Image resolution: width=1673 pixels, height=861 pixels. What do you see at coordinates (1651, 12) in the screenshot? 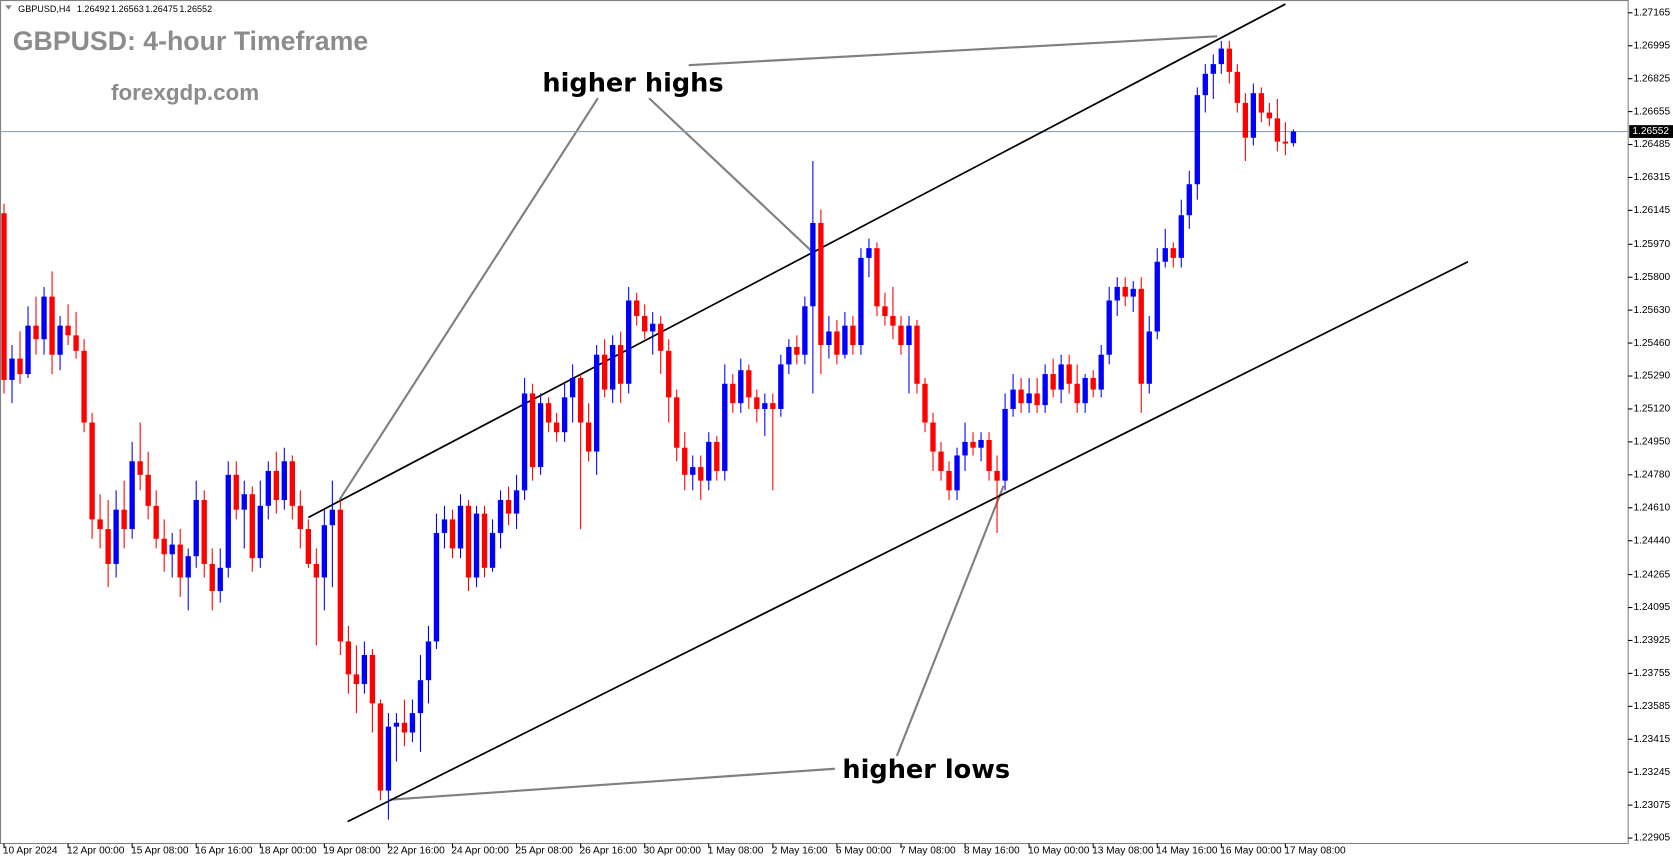
I see `y-tick-label: 1.27165` at bounding box center [1651, 12].